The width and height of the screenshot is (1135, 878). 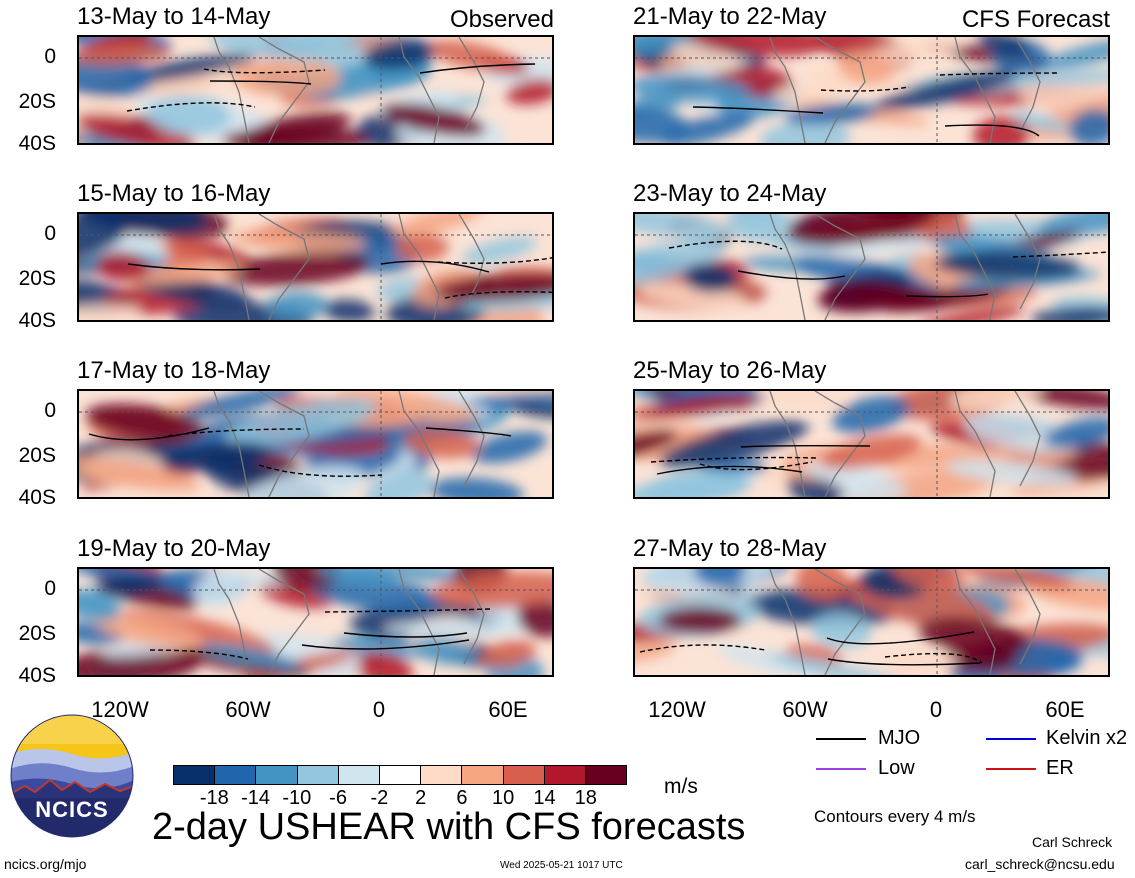 What do you see at coordinates (681, 786) in the screenshot?
I see `colorbar-unit: m/s` at bounding box center [681, 786].